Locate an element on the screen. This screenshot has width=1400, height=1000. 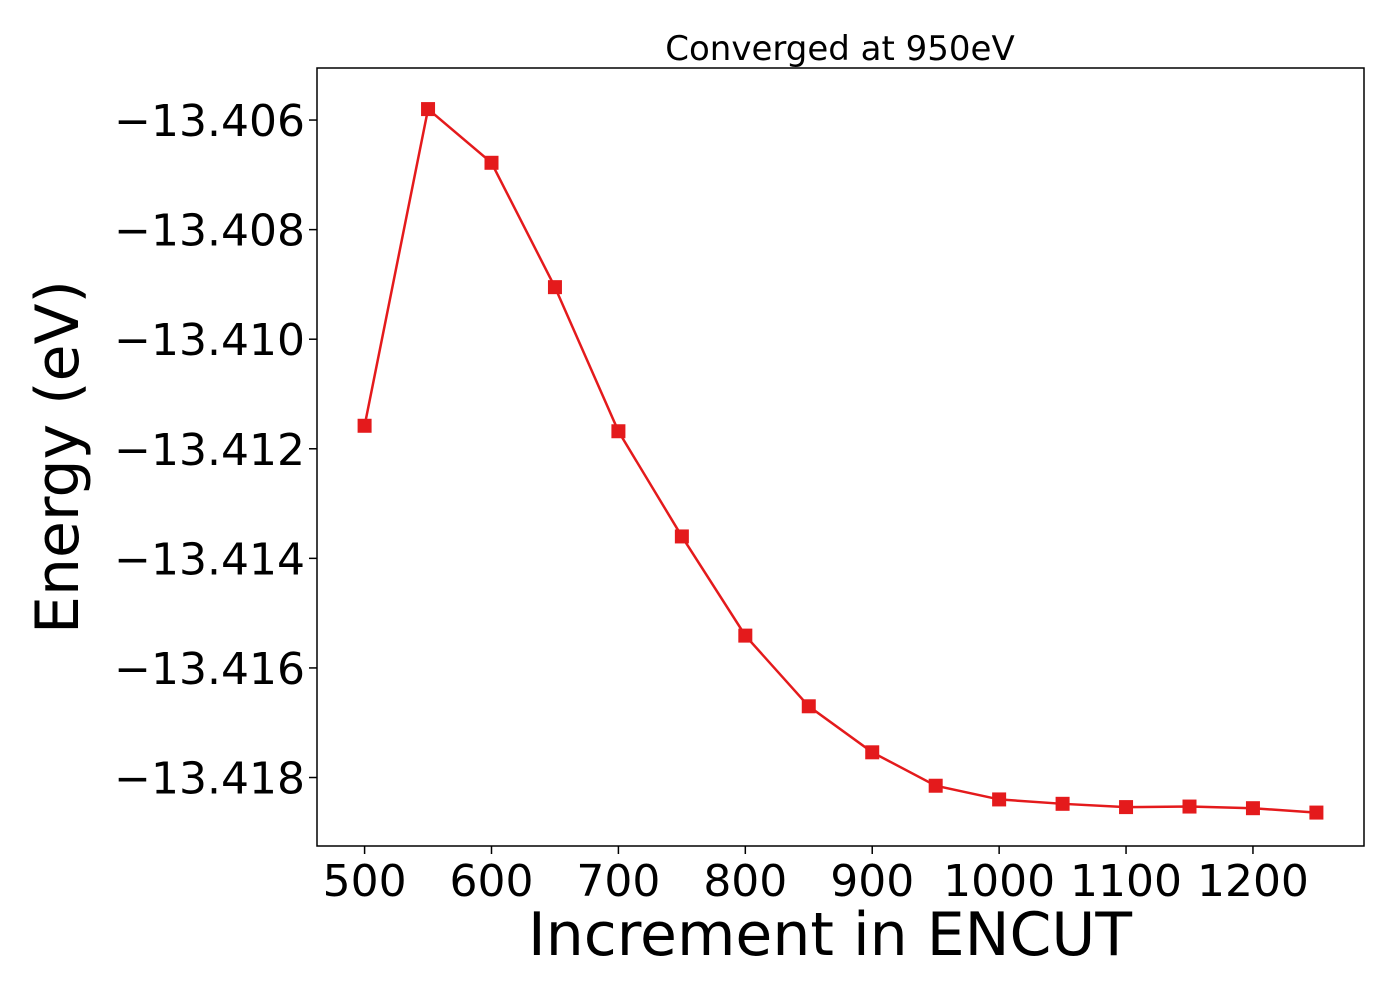
x-tick-label: 800 is located at coordinates (745, 881).